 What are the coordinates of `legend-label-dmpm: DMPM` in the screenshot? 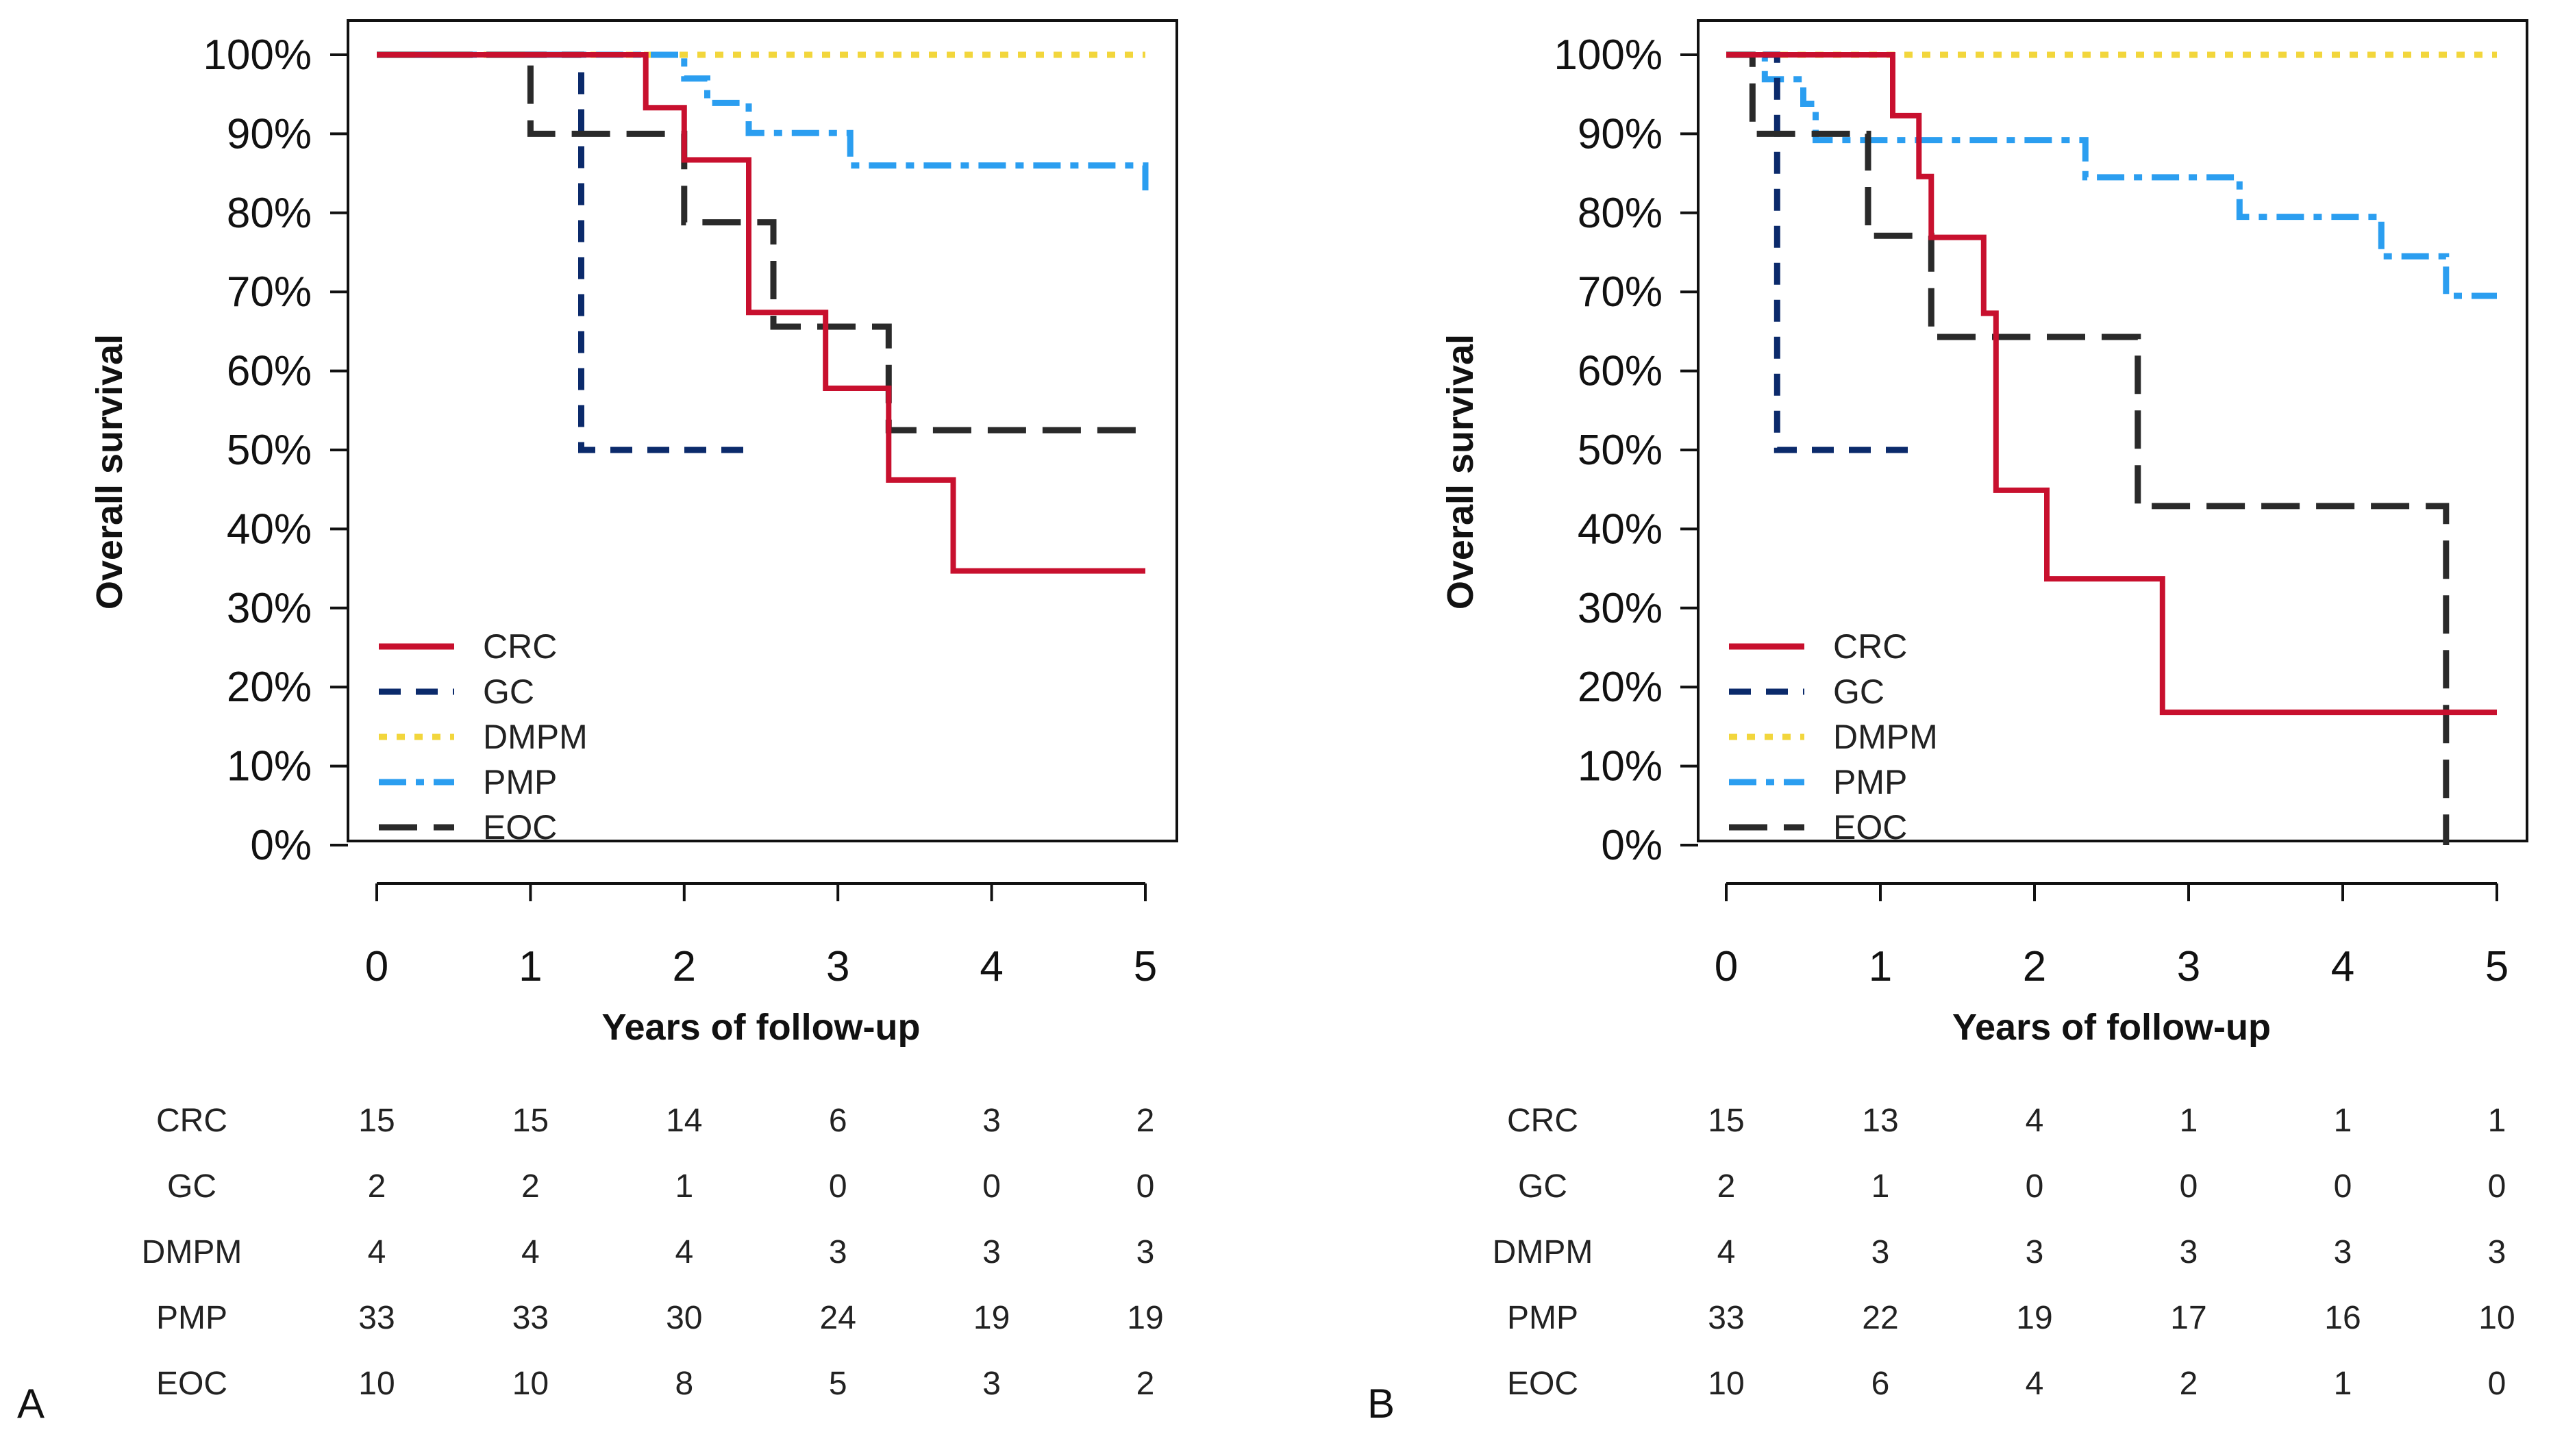 It's located at (535, 737).